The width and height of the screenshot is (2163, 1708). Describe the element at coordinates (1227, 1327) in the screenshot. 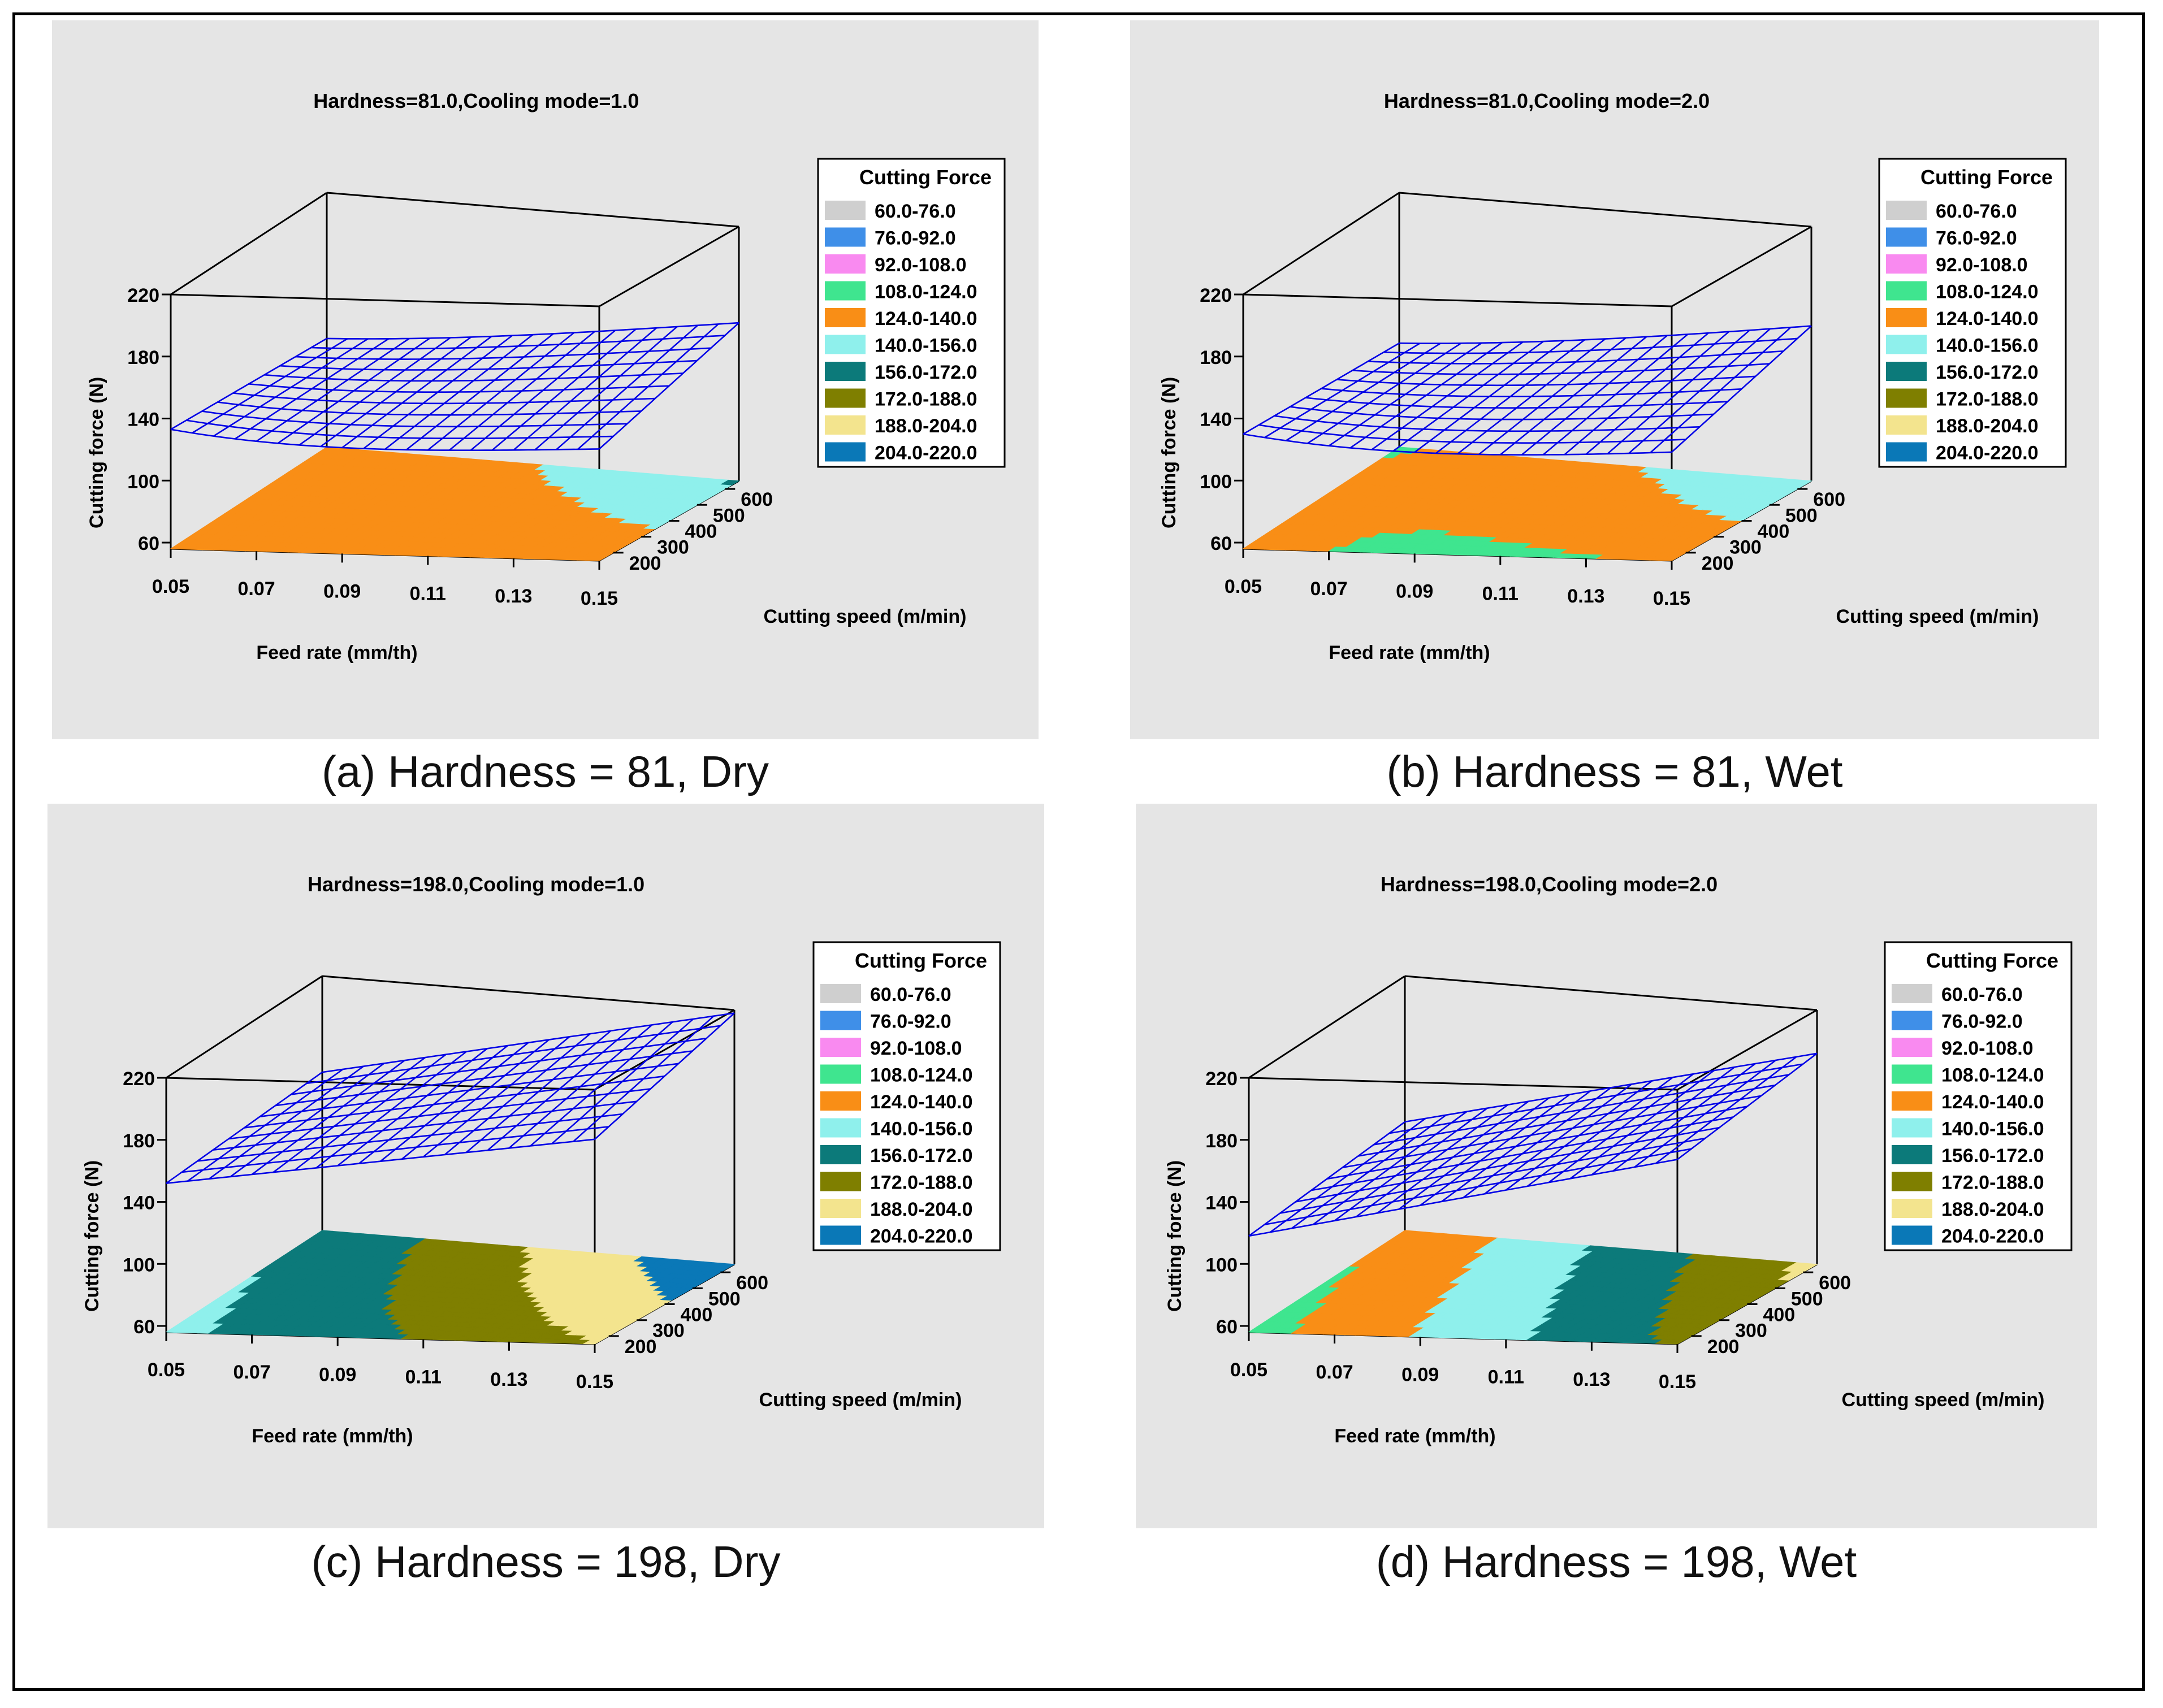

I see `z-tick-label: 60` at that location.